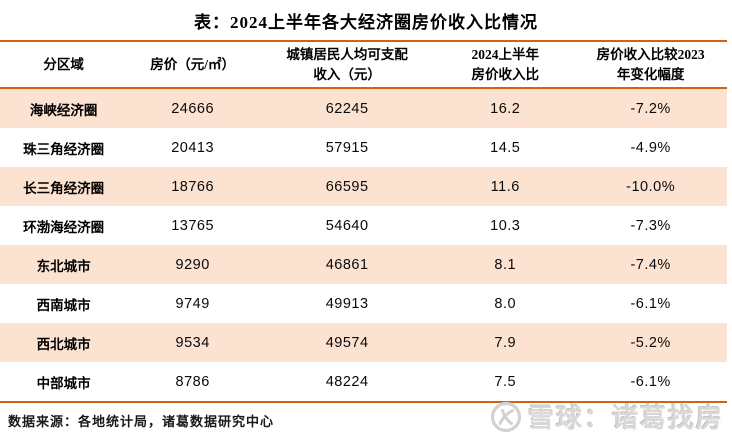 This screenshot has height=437, width=732. I want to click on region-cell: 中部城市, so click(63, 383).